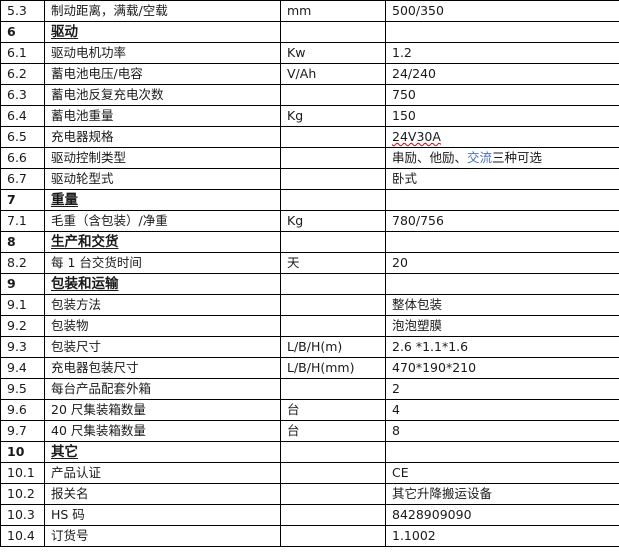 The height and width of the screenshot is (558, 619). Describe the element at coordinates (68, 514) in the screenshot. I see `parameter-name-text: HS 码` at that location.